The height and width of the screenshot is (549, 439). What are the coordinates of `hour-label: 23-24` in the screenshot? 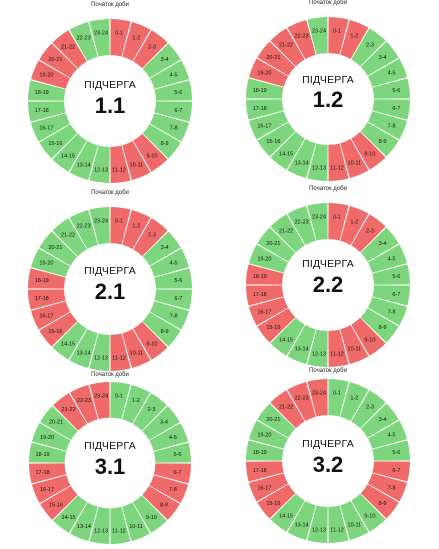 It's located at (319, 218).